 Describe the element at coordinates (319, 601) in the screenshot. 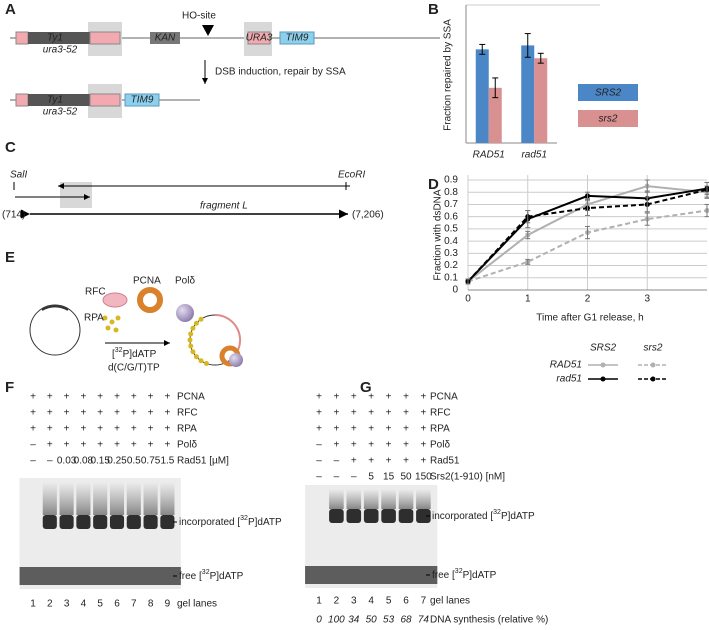

I see `lane-number: 1` at that location.